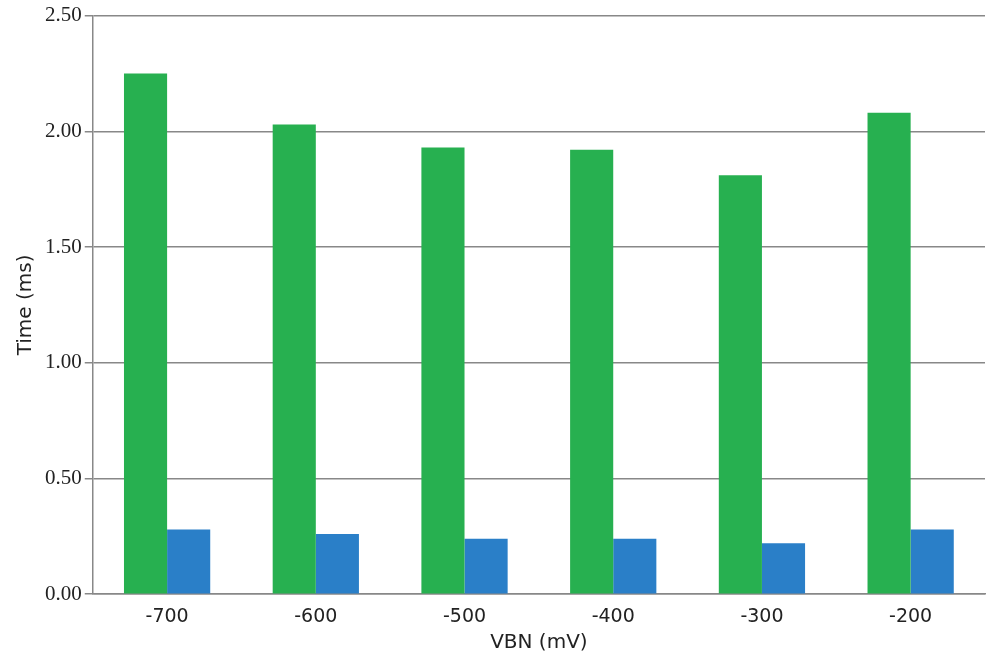 The width and height of the screenshot is (1005, 660). Describe the element at coordinates (167, 614) in the screenshot. I see `x-tick-label: -700` at that location.